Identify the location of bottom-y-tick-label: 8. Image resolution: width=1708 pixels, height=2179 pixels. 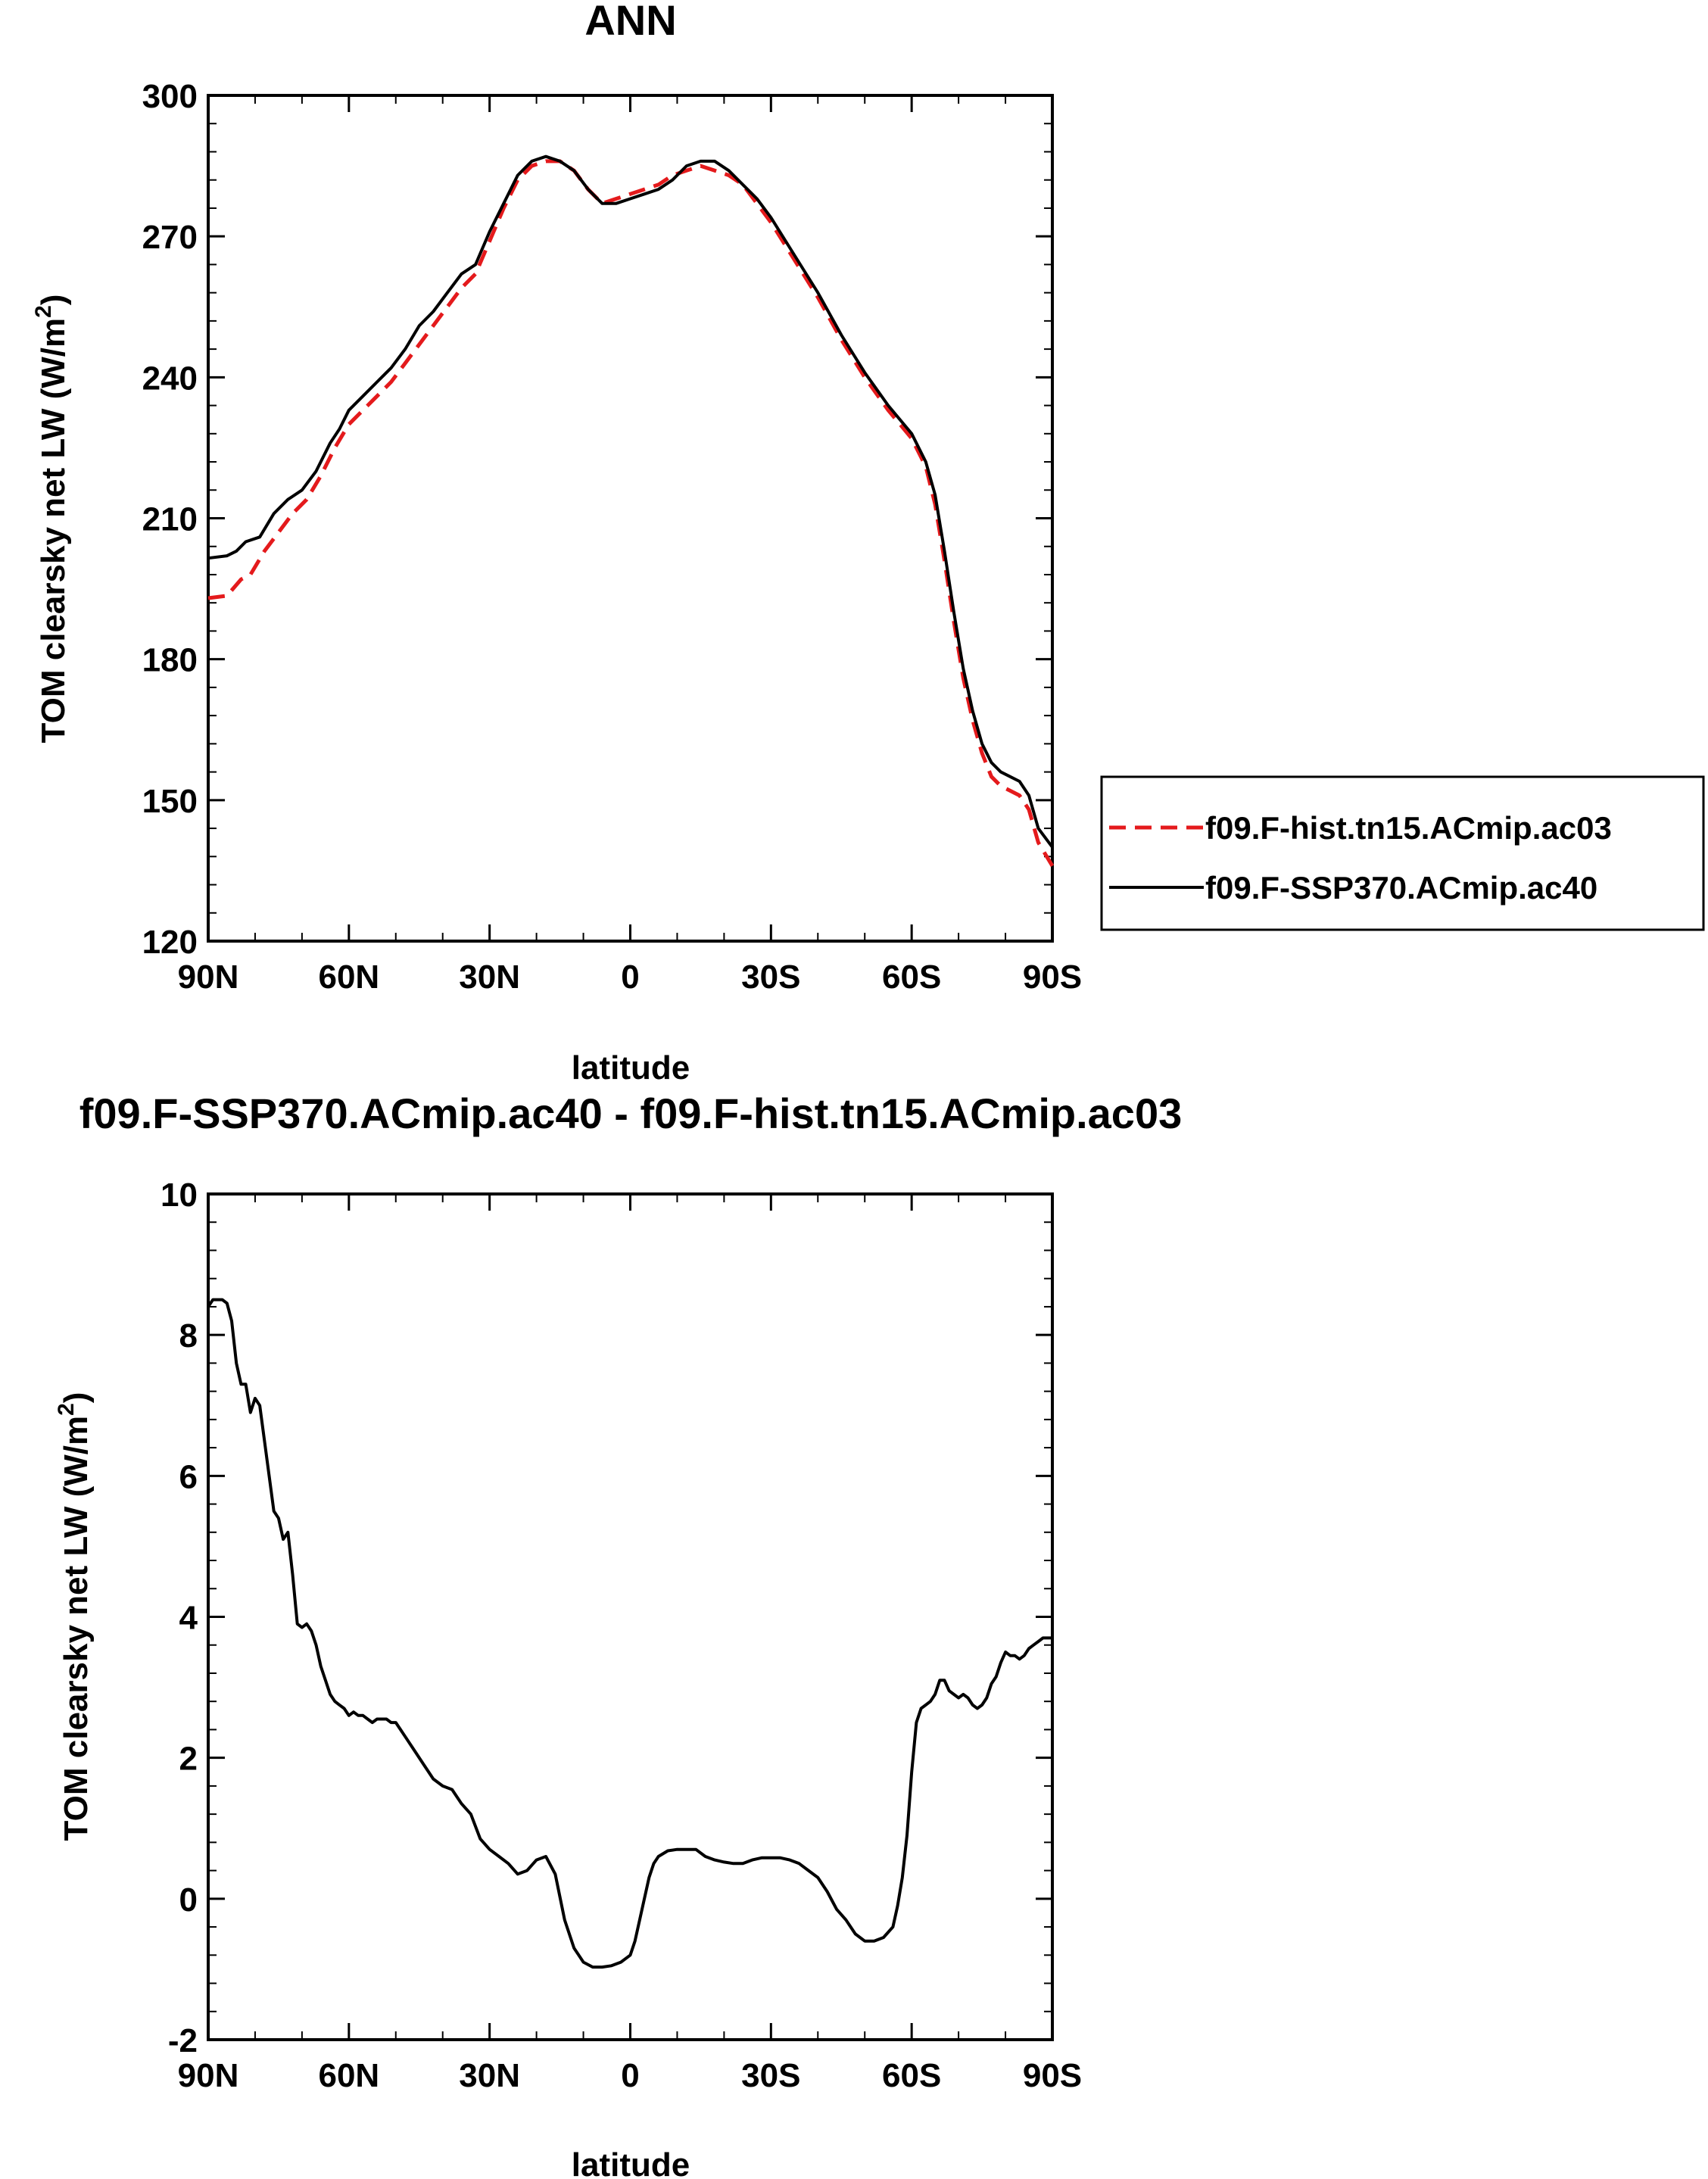
(188, 1335).